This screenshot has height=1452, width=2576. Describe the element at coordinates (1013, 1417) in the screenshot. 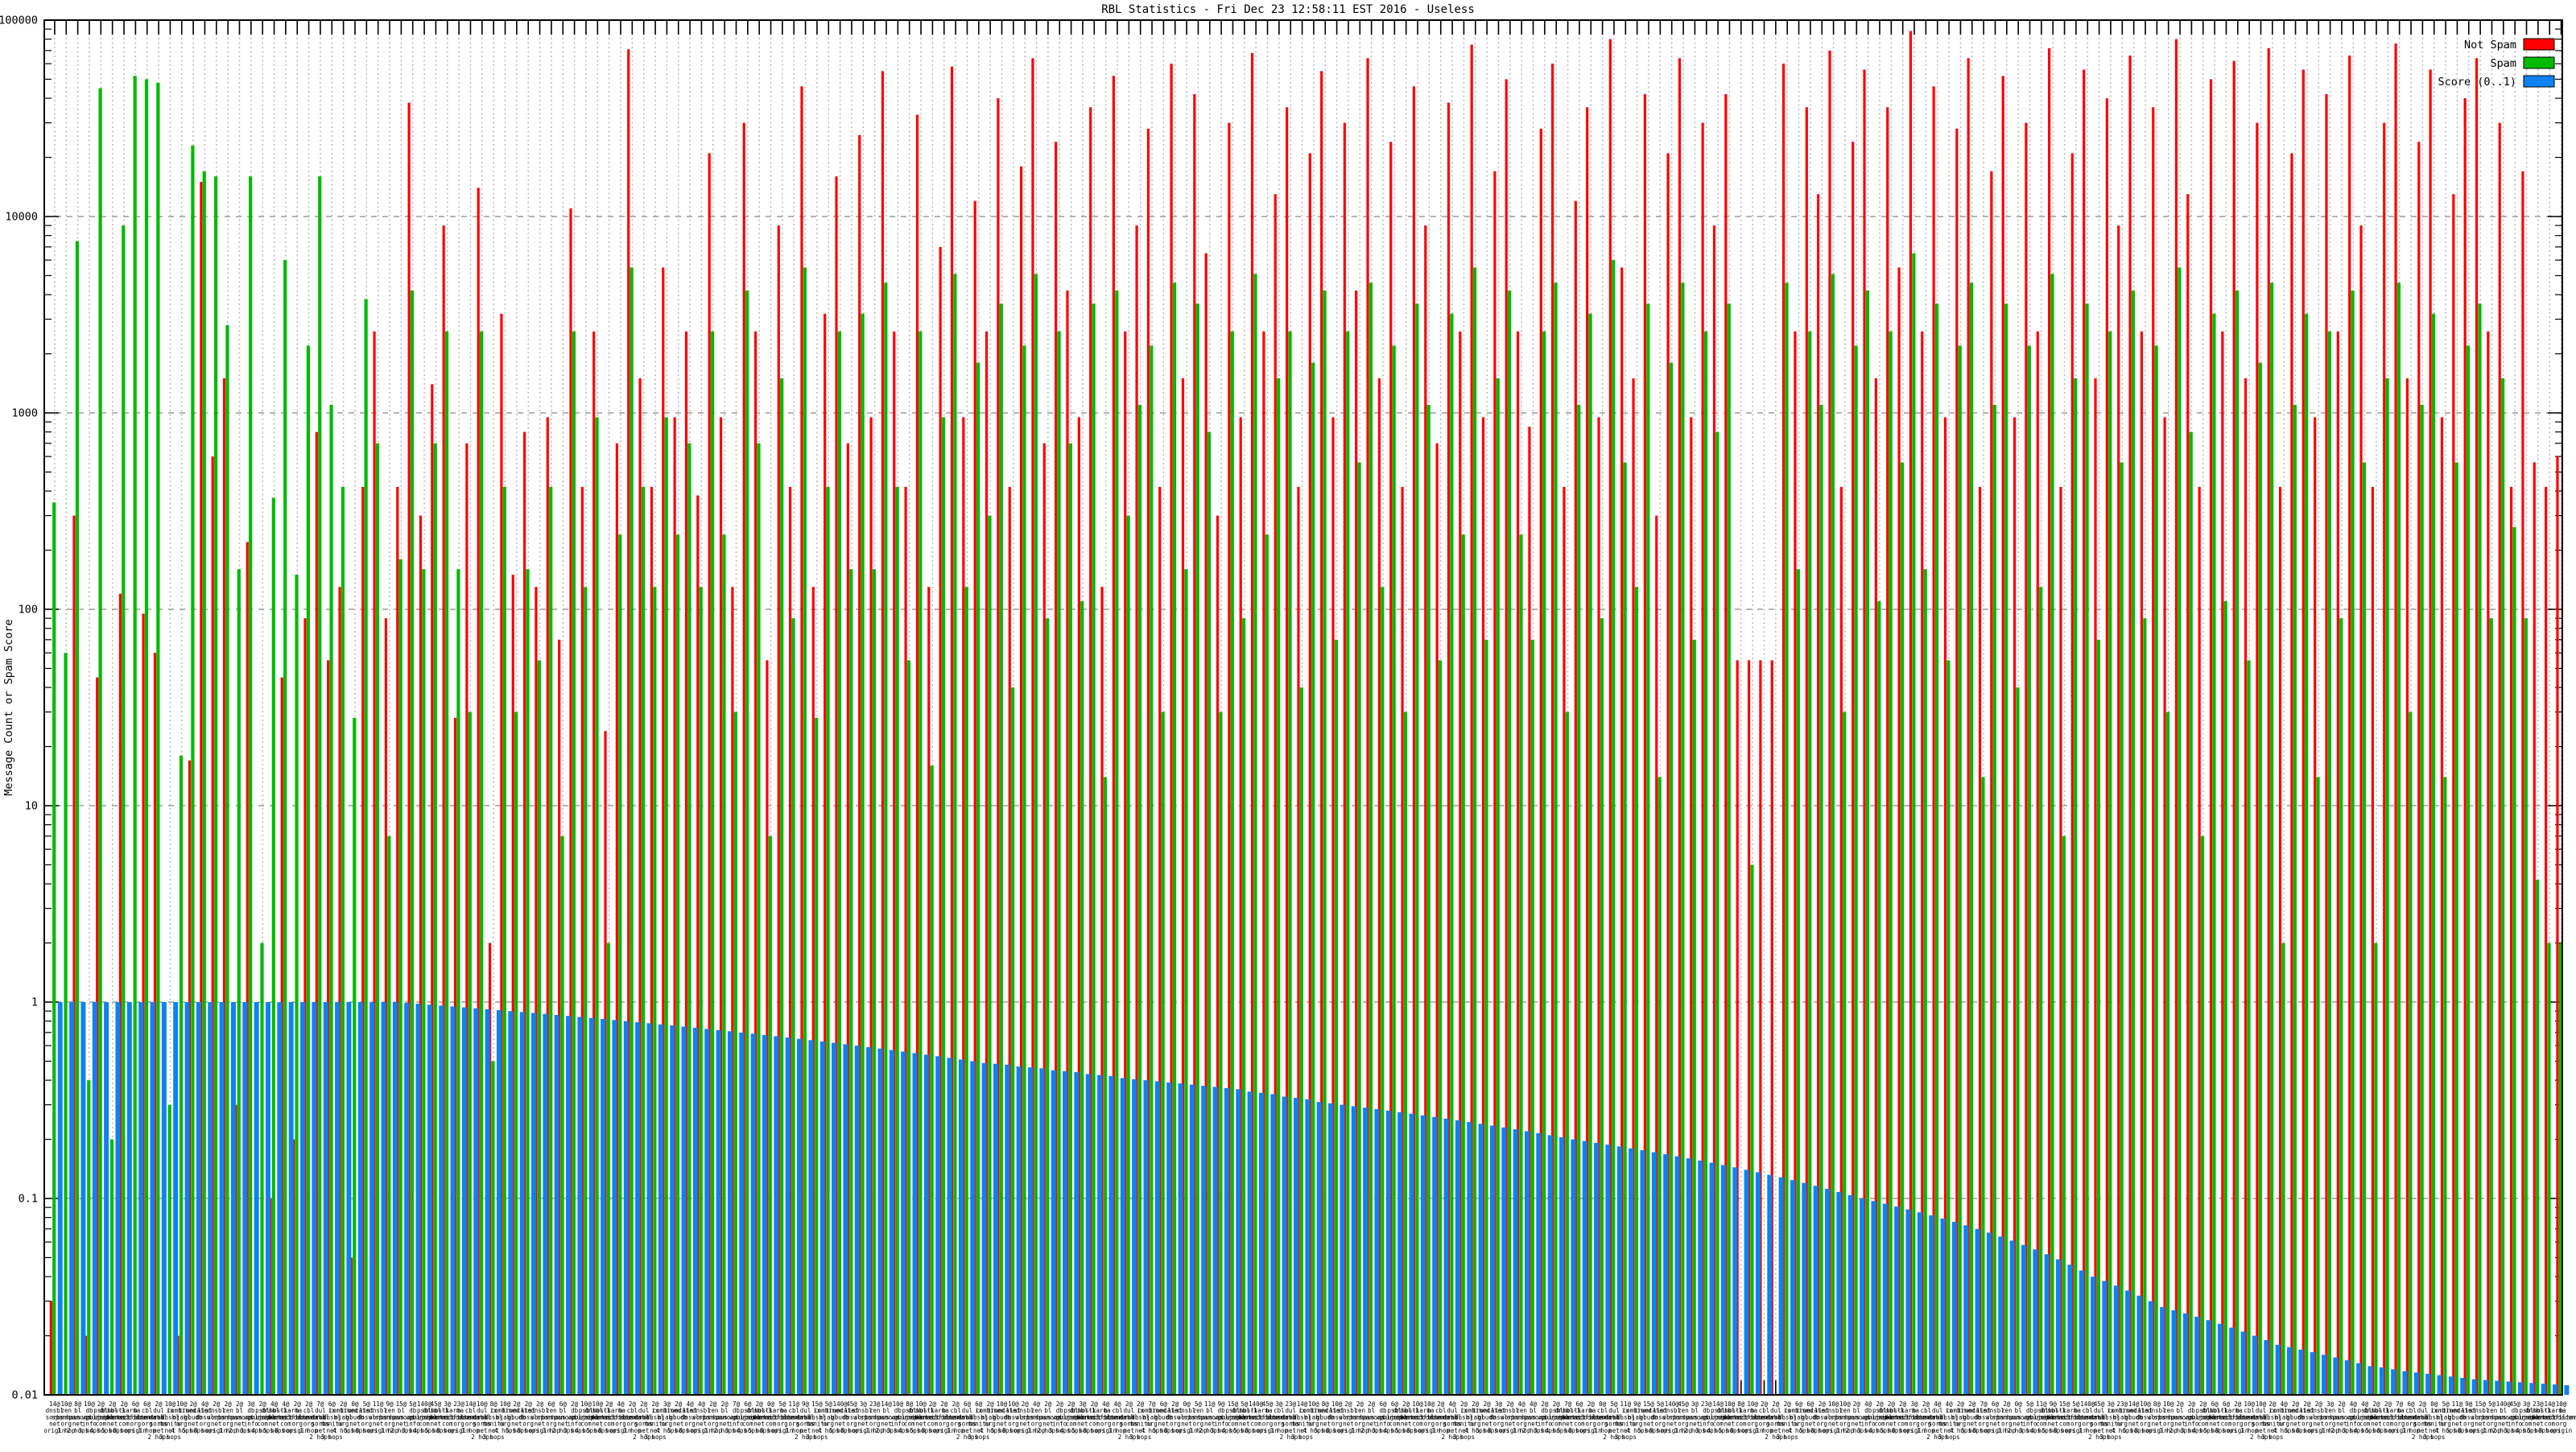

I see `x-tick-label: 10@ list dnswl org 8 hops` at that location.